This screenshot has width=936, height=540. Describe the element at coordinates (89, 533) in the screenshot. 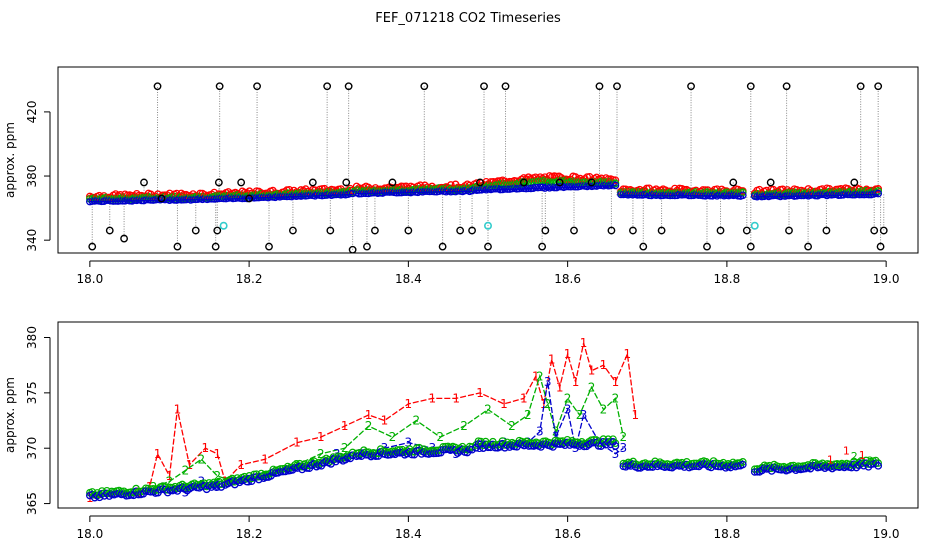

I see `x-tick-label: 18.0` at that location.